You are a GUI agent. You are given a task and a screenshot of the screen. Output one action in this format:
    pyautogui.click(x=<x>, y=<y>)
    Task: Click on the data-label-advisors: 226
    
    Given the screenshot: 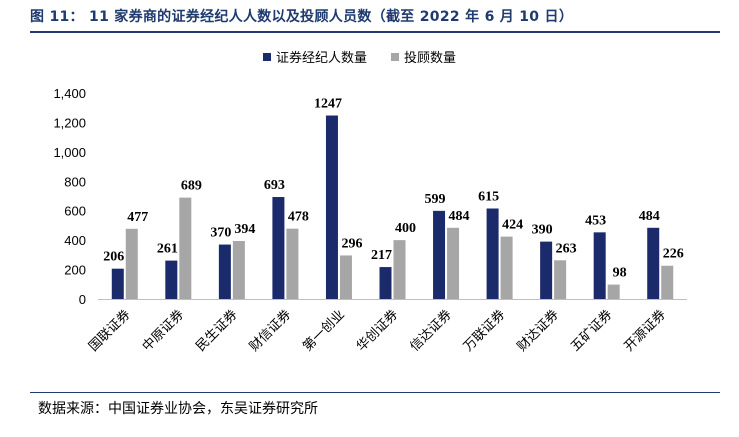 What is the action you would take?
    pyautogui.click(x=673, y=254)
    